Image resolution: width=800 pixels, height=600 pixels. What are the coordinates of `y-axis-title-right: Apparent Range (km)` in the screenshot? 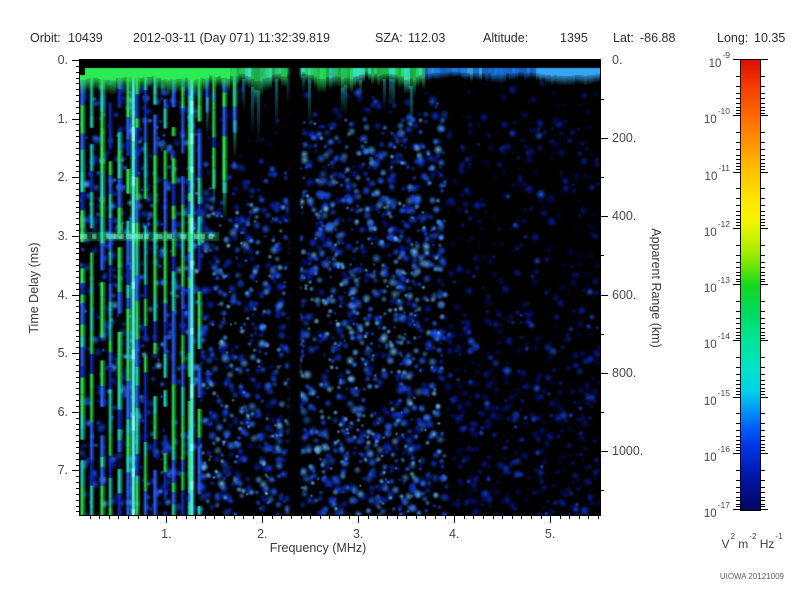 It's located at (656, 288).